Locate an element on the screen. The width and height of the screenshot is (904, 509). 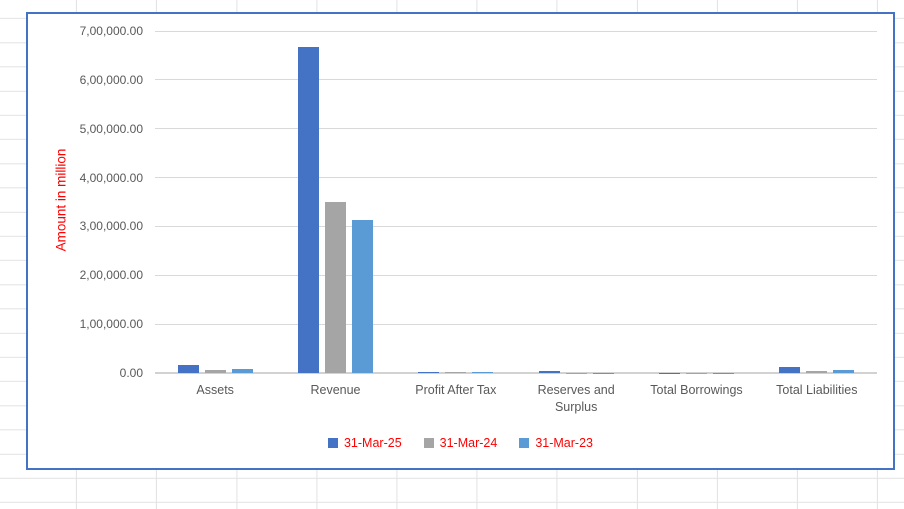
legend-item: 31-Mar-25 is located at coordinates (364, 443).